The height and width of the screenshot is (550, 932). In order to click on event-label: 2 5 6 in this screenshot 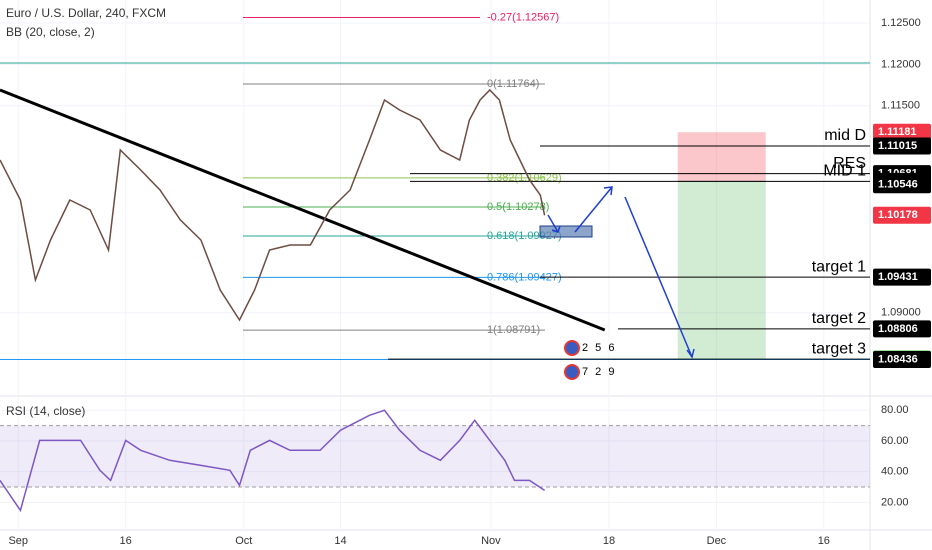, I will do `click(599, 348)`.